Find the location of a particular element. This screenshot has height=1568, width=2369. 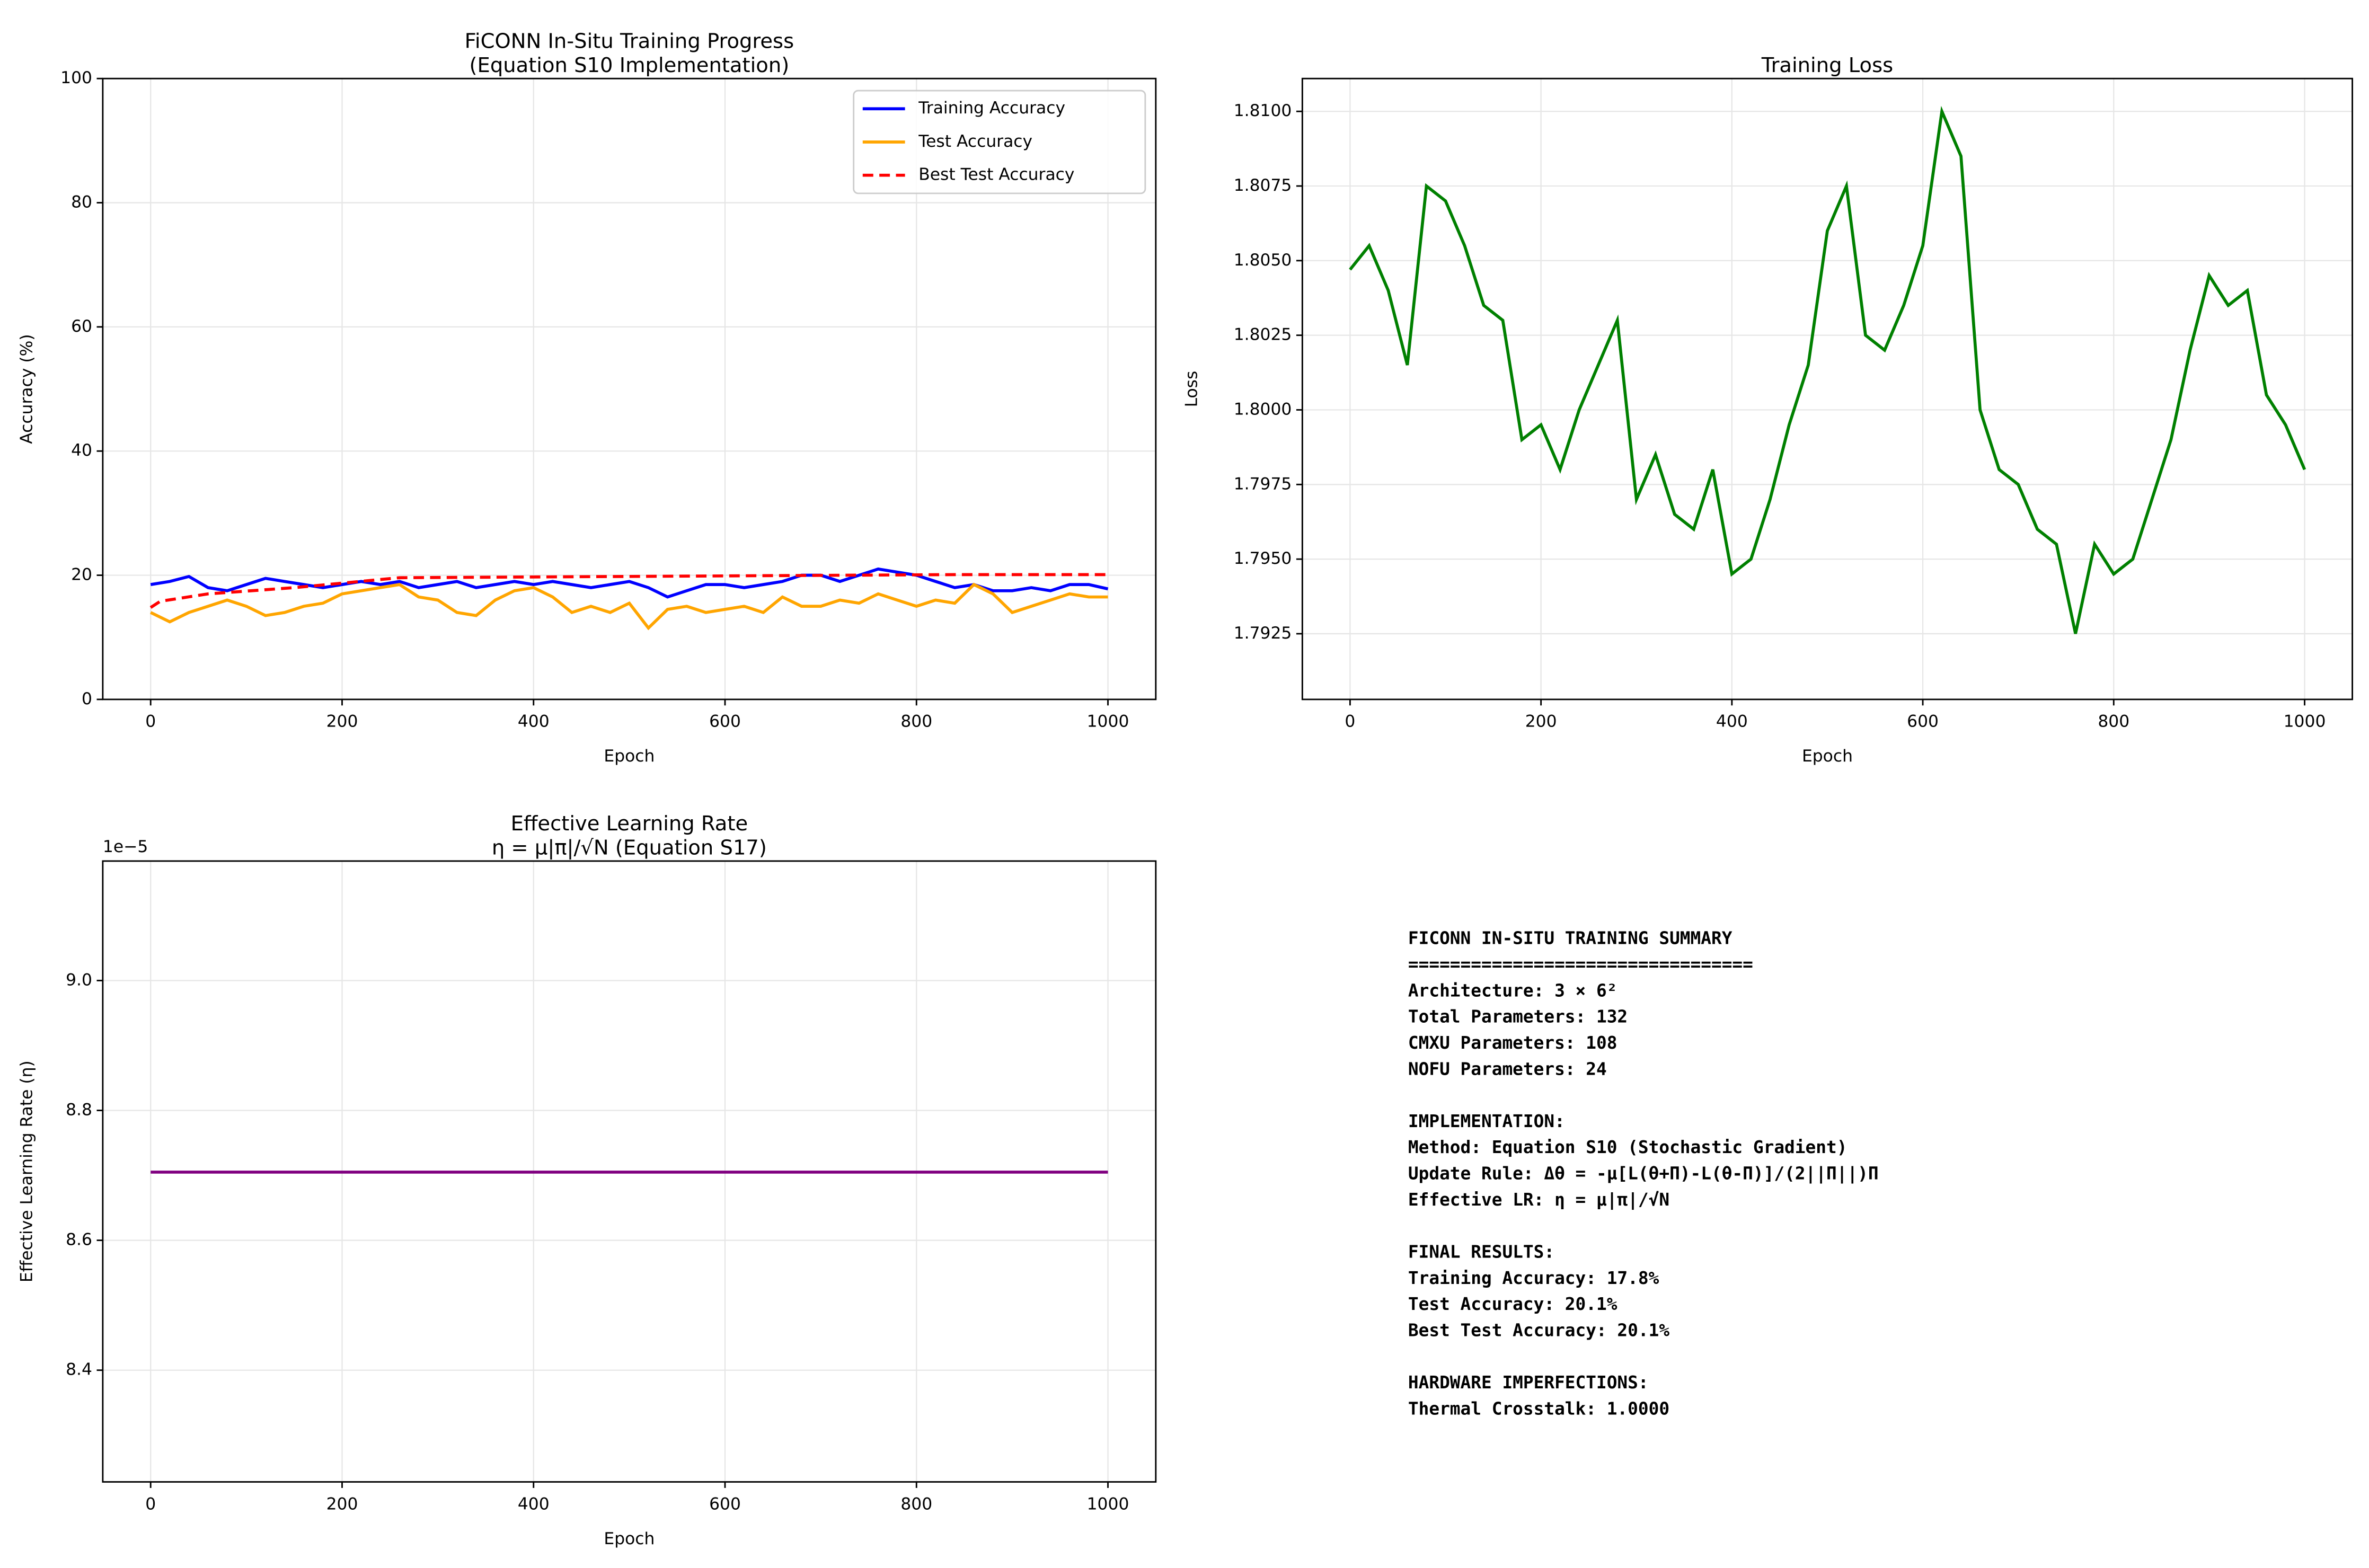

y-tick-label: 1.8100 is located at coordinates (1263, 110).